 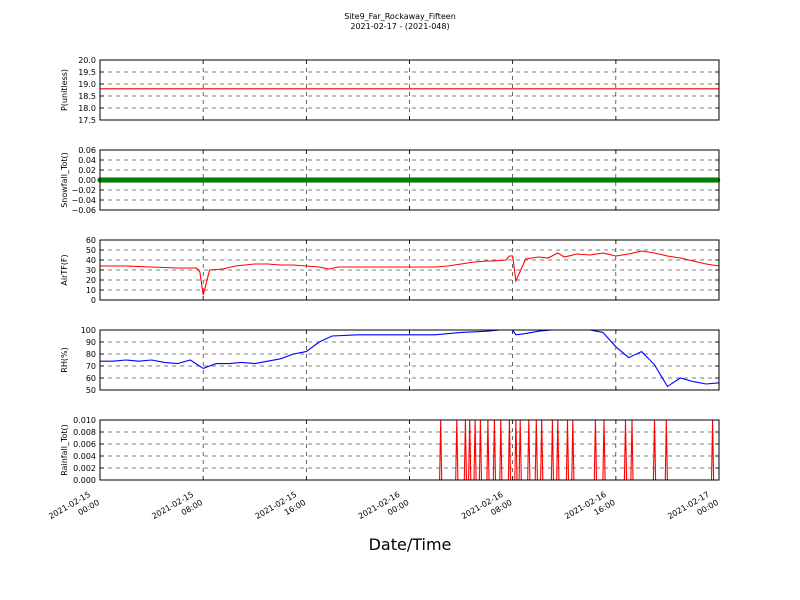 I want to click on y-tick-label: 18.0, so click(x=87, y=108).